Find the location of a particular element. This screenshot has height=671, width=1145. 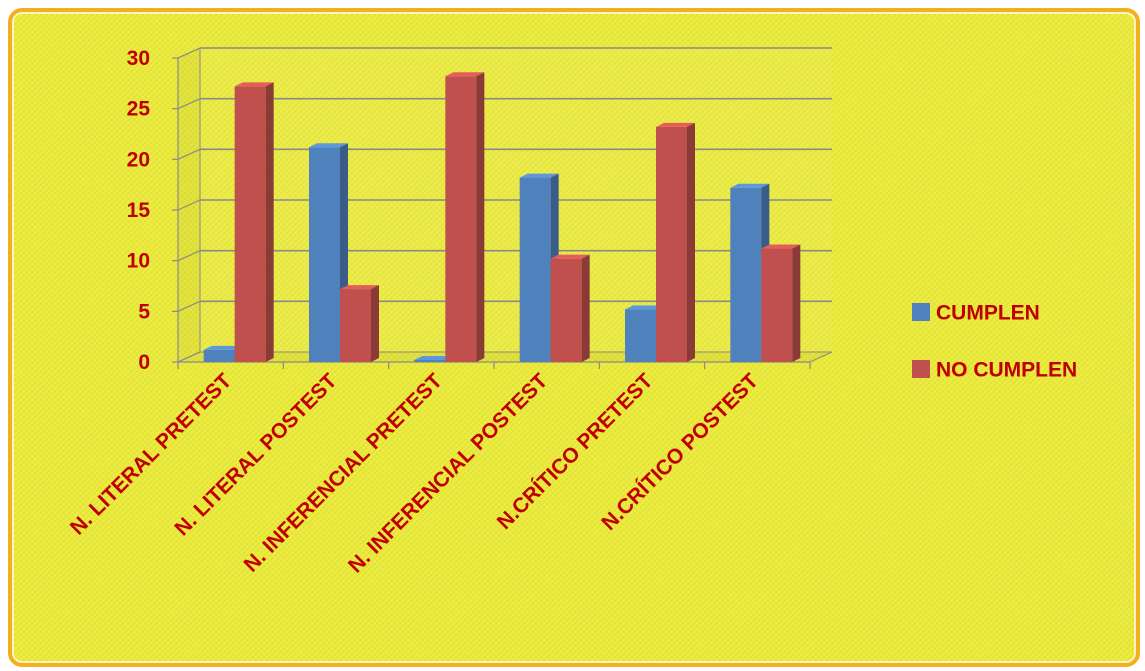

legend-label: CUMPLEN is located at coordinates (988, 313).